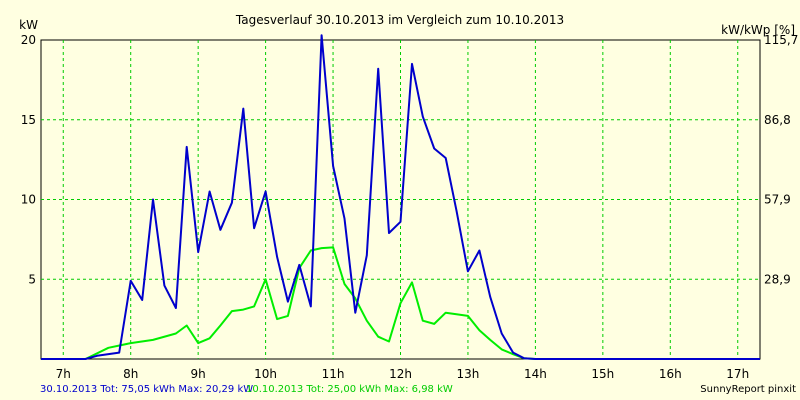  What do you see at coordinates (781, 40) in the screenshot?
I see `y-tick-label-right-3: 115,7` at bounding box center [781, 40].